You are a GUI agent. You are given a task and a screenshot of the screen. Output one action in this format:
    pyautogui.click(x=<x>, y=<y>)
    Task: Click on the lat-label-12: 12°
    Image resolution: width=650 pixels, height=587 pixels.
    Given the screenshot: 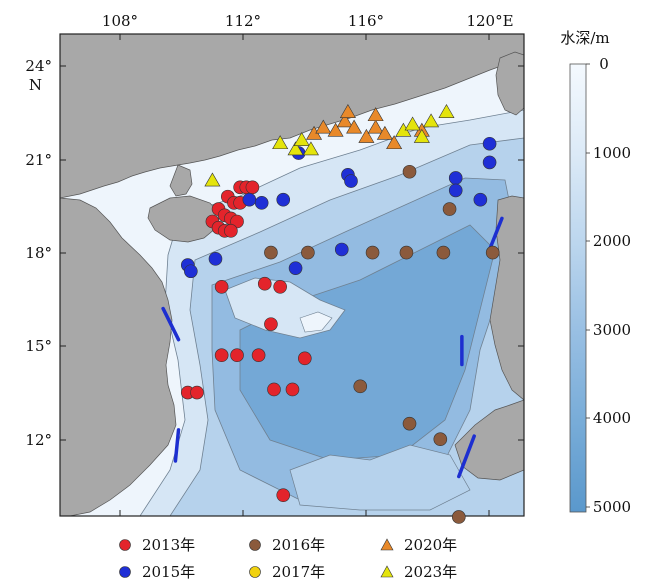 What is the action you would take?
    pyautogui.click(x=38, y=440)
    